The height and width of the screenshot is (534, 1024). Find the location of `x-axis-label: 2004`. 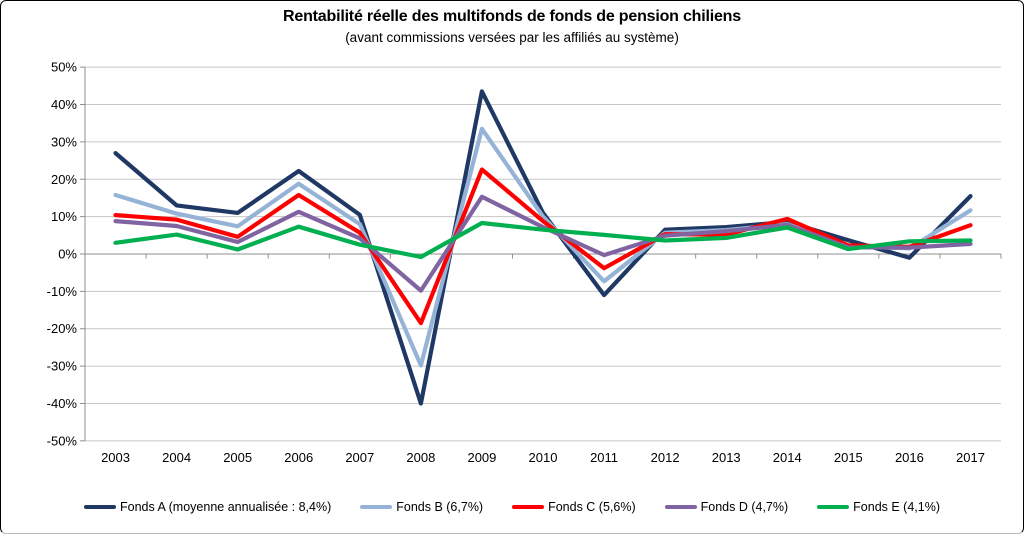

x-axis-label: 2004 is located at coordinates (176, 457).